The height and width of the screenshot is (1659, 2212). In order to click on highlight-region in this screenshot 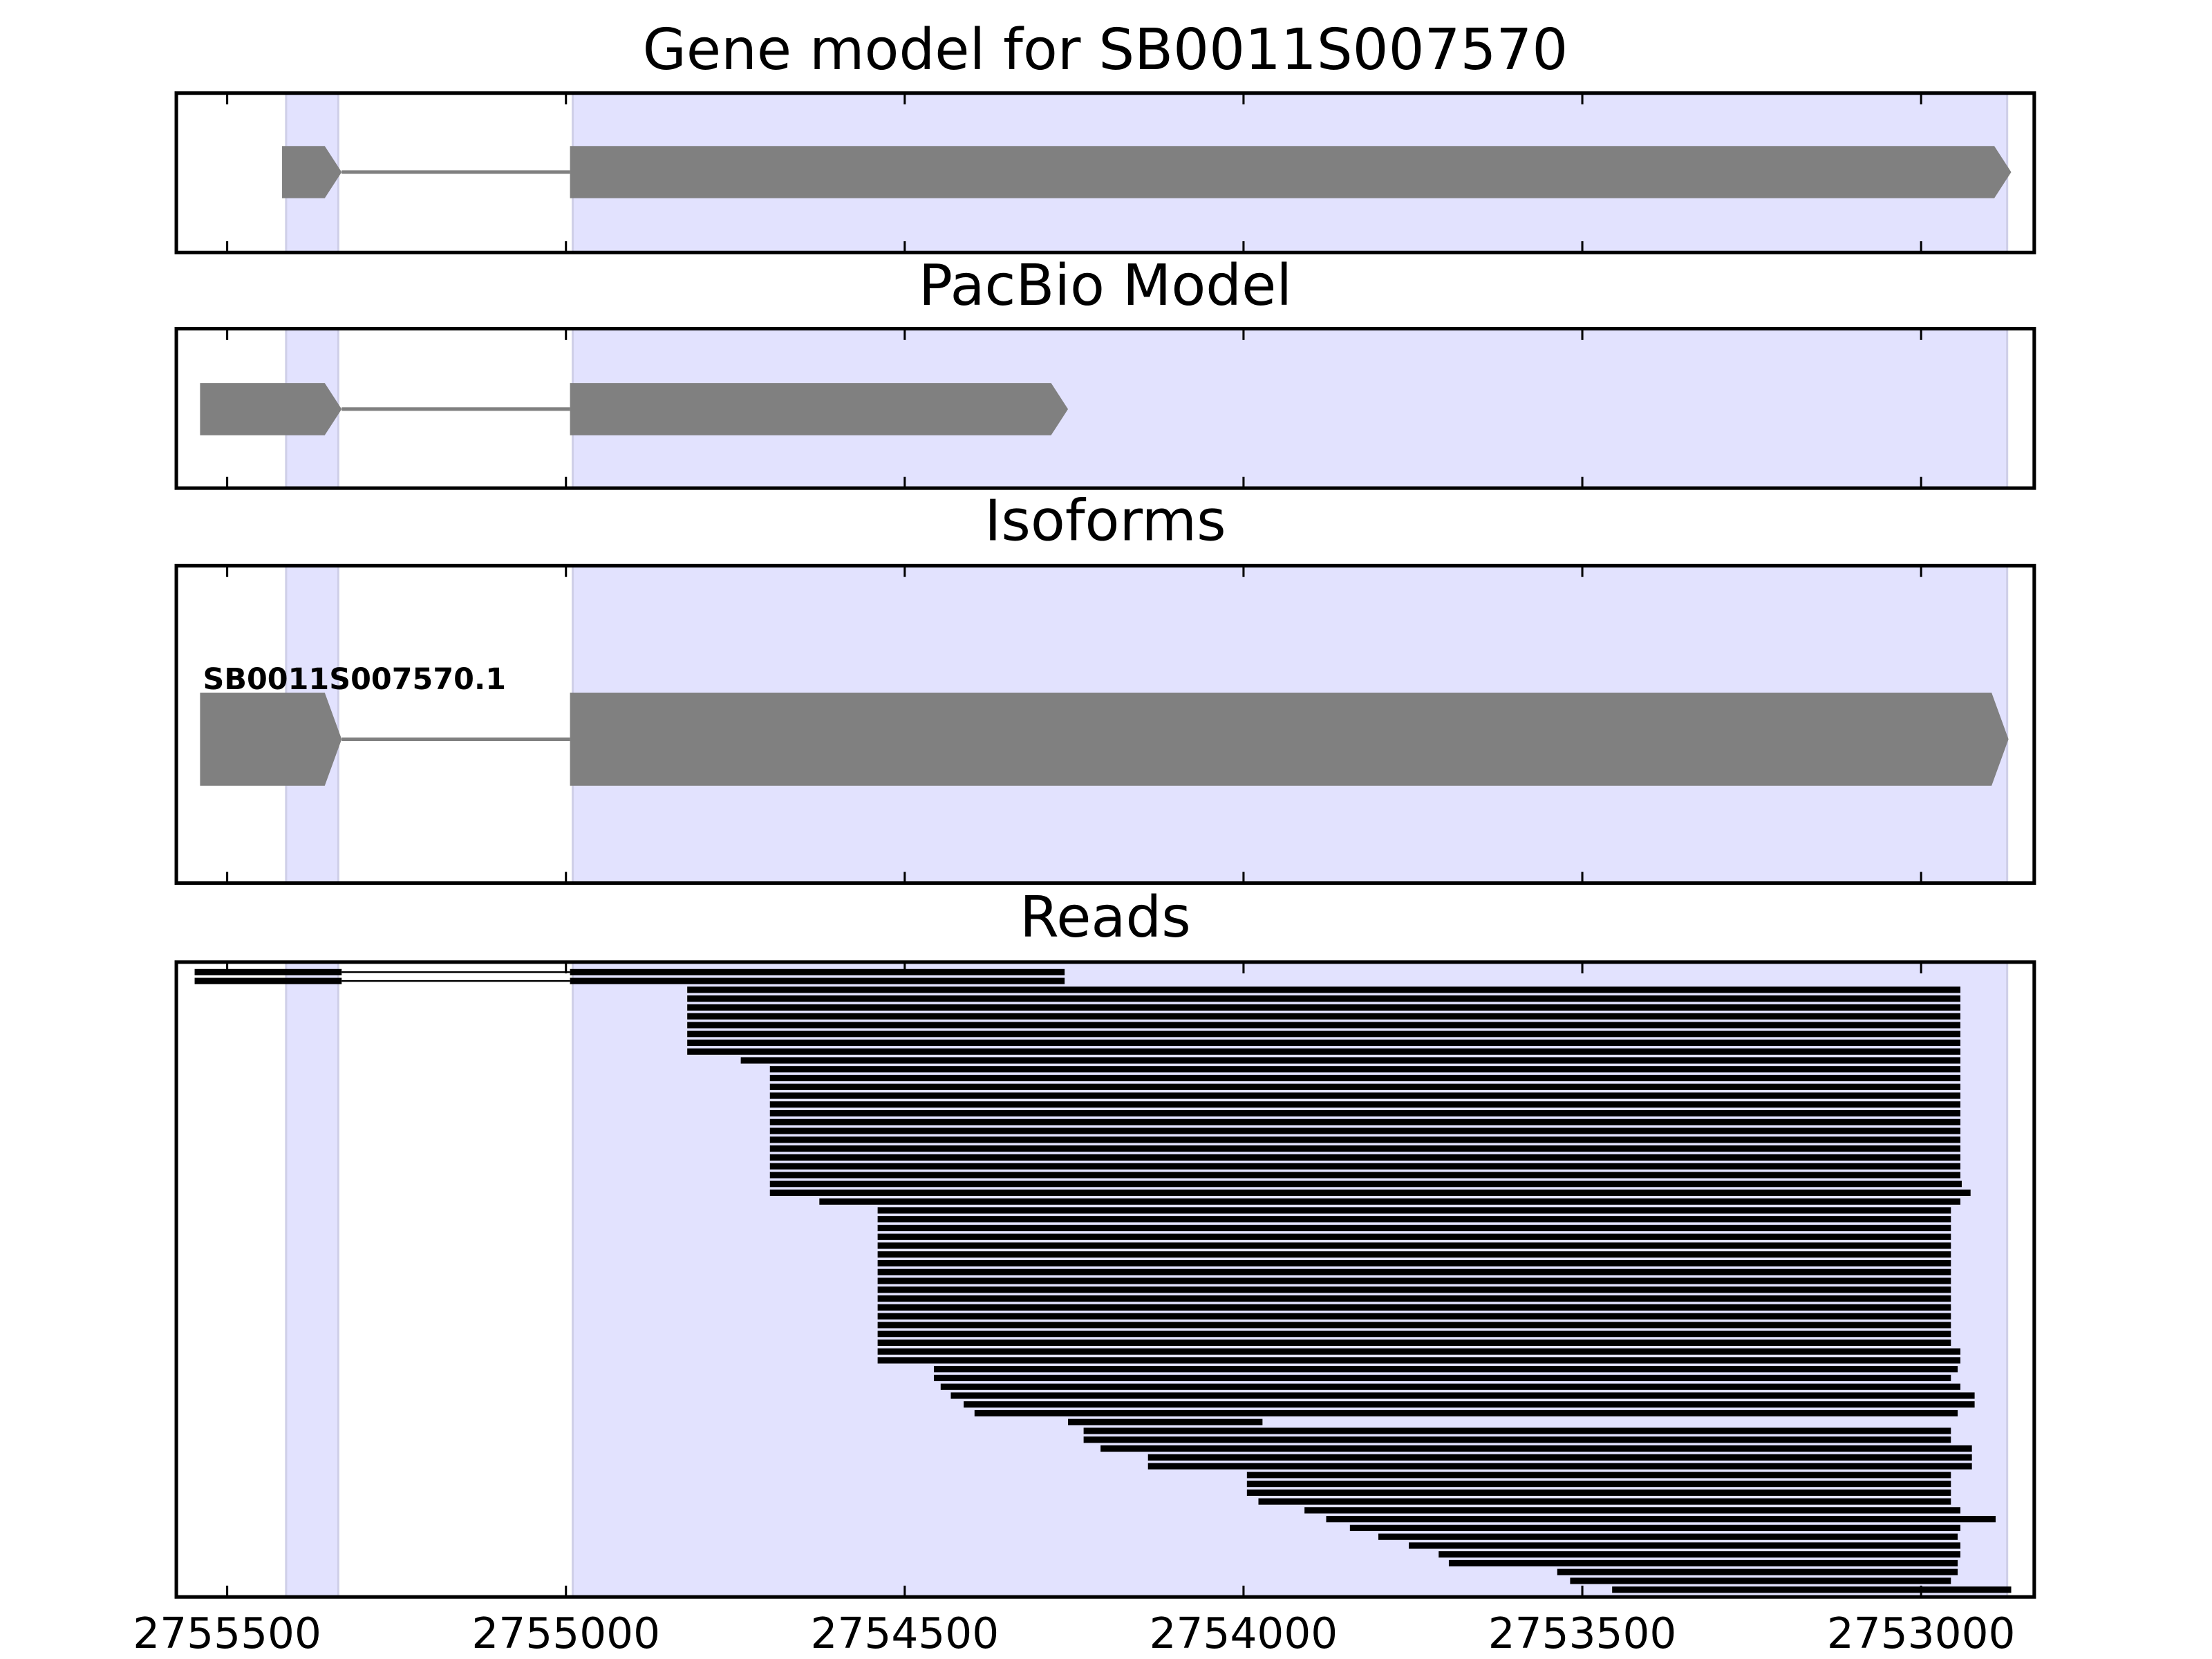, I will do `click(312, 1279)`.